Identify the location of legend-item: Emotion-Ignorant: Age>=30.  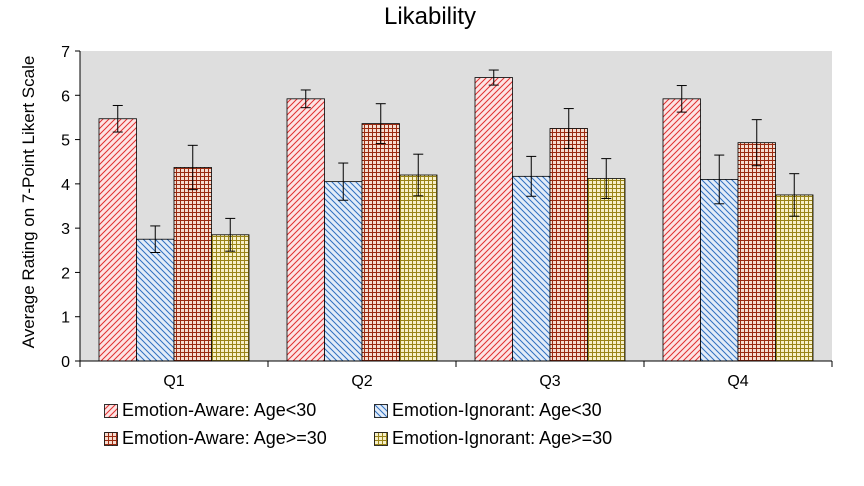
(493, 438).